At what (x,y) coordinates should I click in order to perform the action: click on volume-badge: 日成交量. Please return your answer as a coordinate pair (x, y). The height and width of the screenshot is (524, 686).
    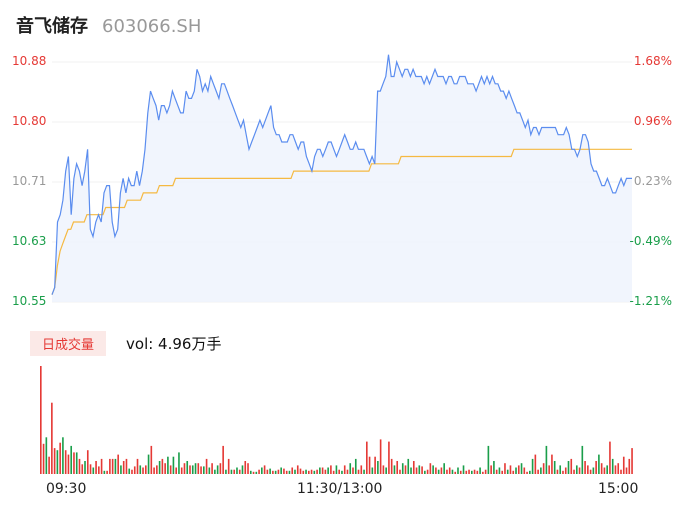
    Looking at the image, I should click on (68, 343).